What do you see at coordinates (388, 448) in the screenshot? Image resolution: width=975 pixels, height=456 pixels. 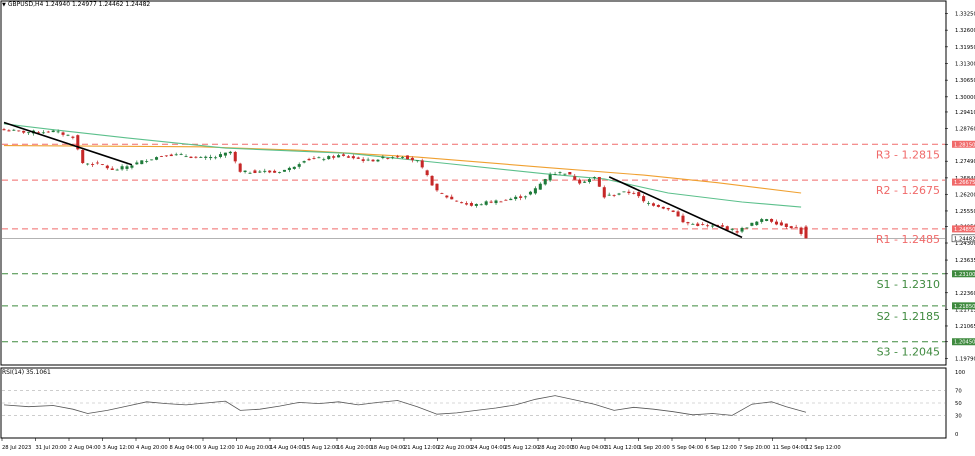 I see `time-axis-label: 18 Aug 04:00` at bounding box center [388, 448].